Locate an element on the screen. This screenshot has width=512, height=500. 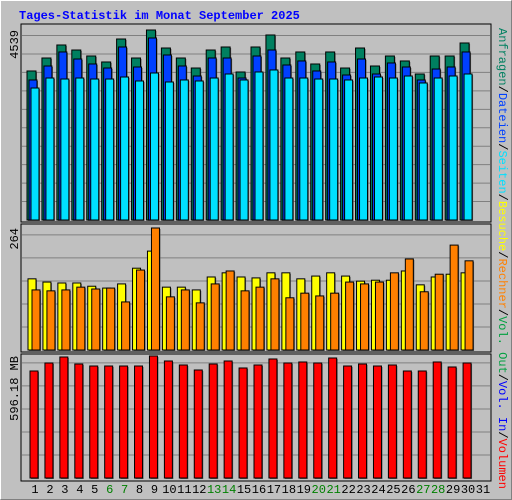
y-tick-label: 4539 is located at coordinates (15, 44).